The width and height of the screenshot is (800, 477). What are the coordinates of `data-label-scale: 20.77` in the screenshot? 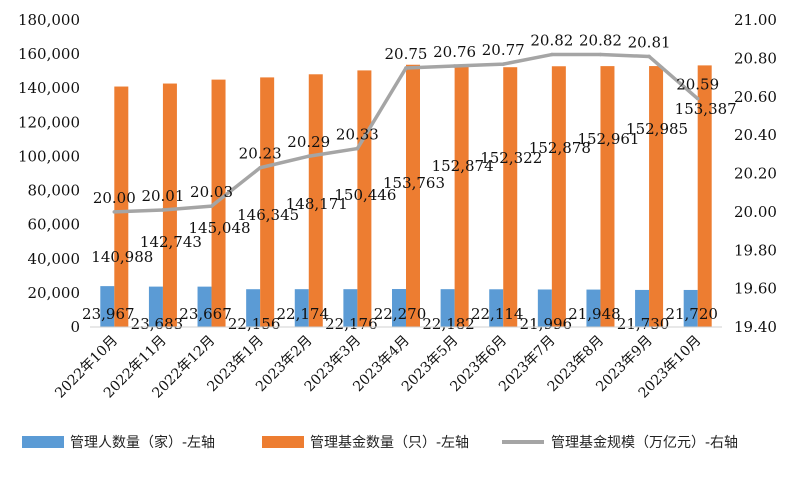 It's located at (503, 50).